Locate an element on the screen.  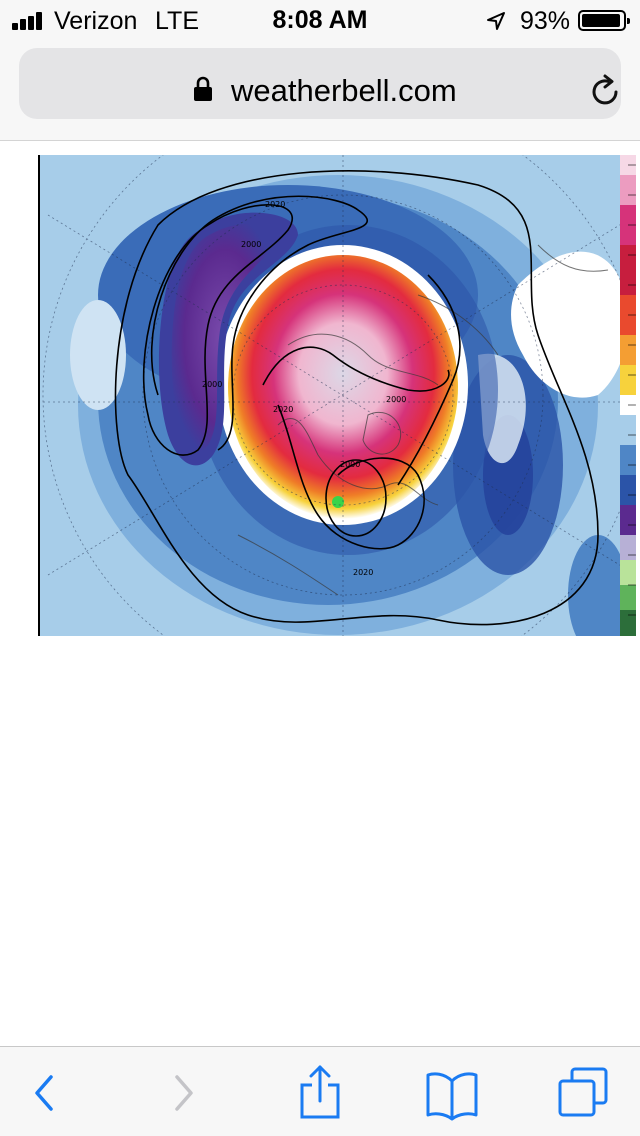
url-text: weatherbell.com is located at coordinates (344, 90).